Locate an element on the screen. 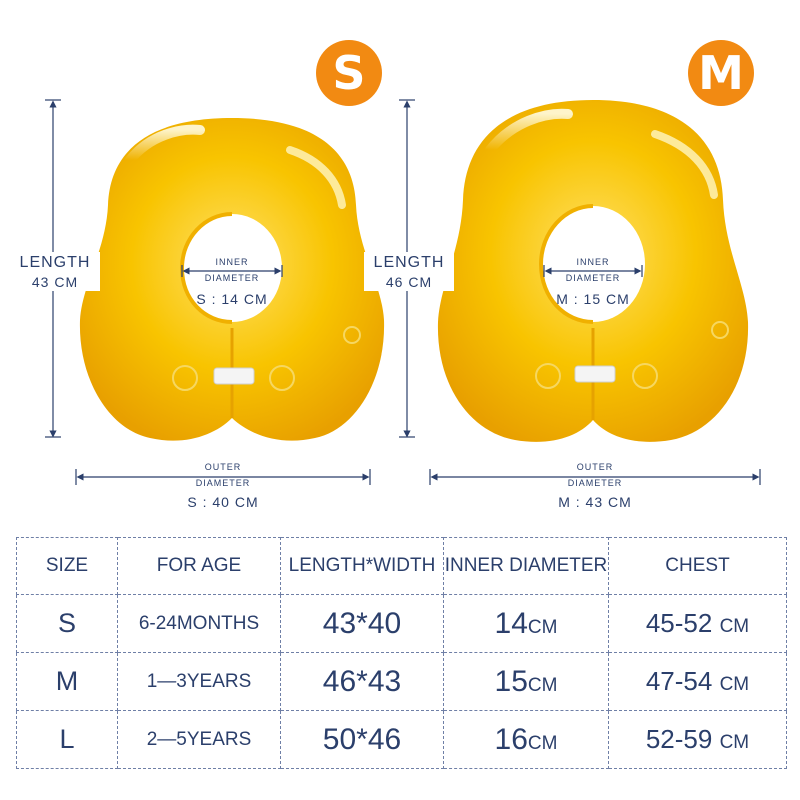 The height and width of the screenshot is (800, 800). left-inner-label: INNER DIAMETER S : 14 CM is located at coordinates (232, 282).